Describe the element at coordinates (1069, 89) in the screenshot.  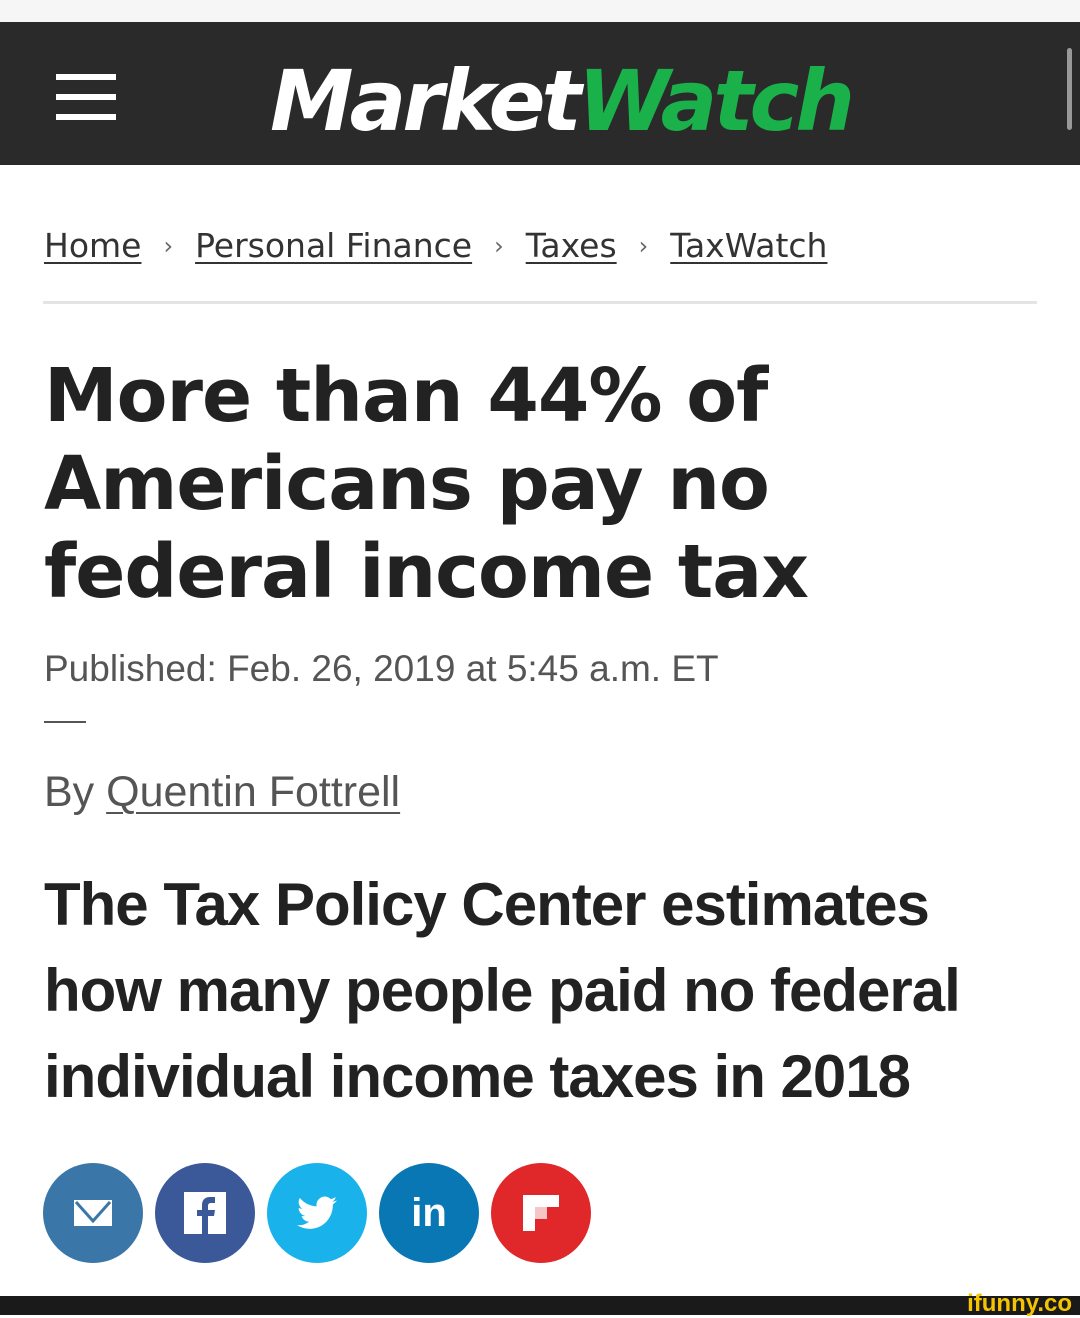
I see `scrollbar` at that location.